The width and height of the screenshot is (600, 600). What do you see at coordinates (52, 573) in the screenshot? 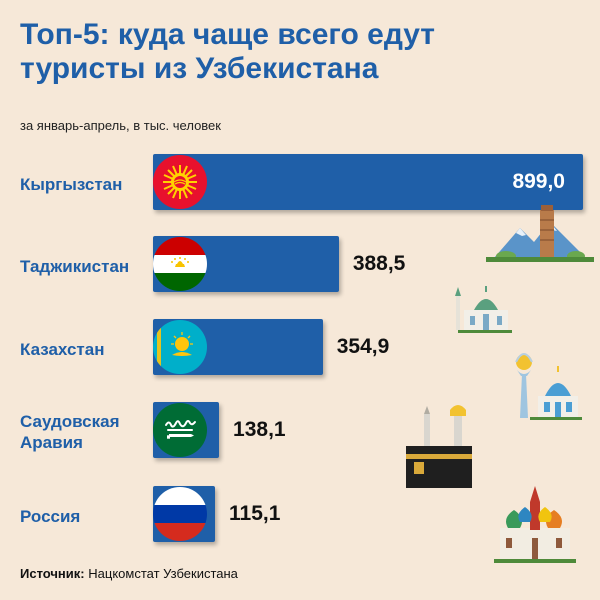
I see `source-label: Источник:` at bounding box center [52, 573].